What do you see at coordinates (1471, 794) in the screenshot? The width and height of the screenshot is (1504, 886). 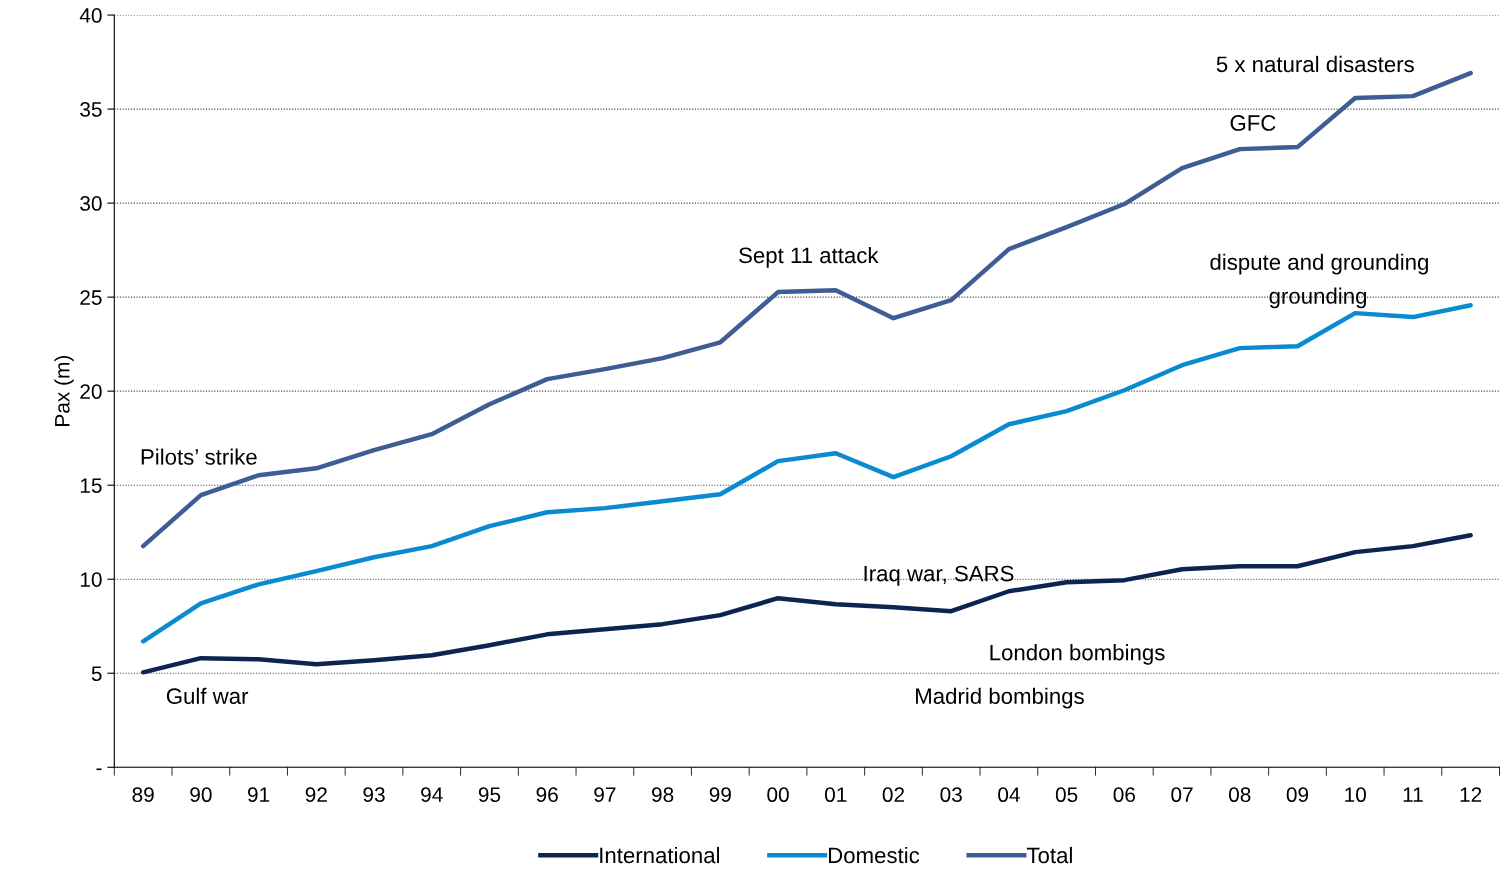 I see `x-tick-label: 12` at bounding box center [1471, 794].